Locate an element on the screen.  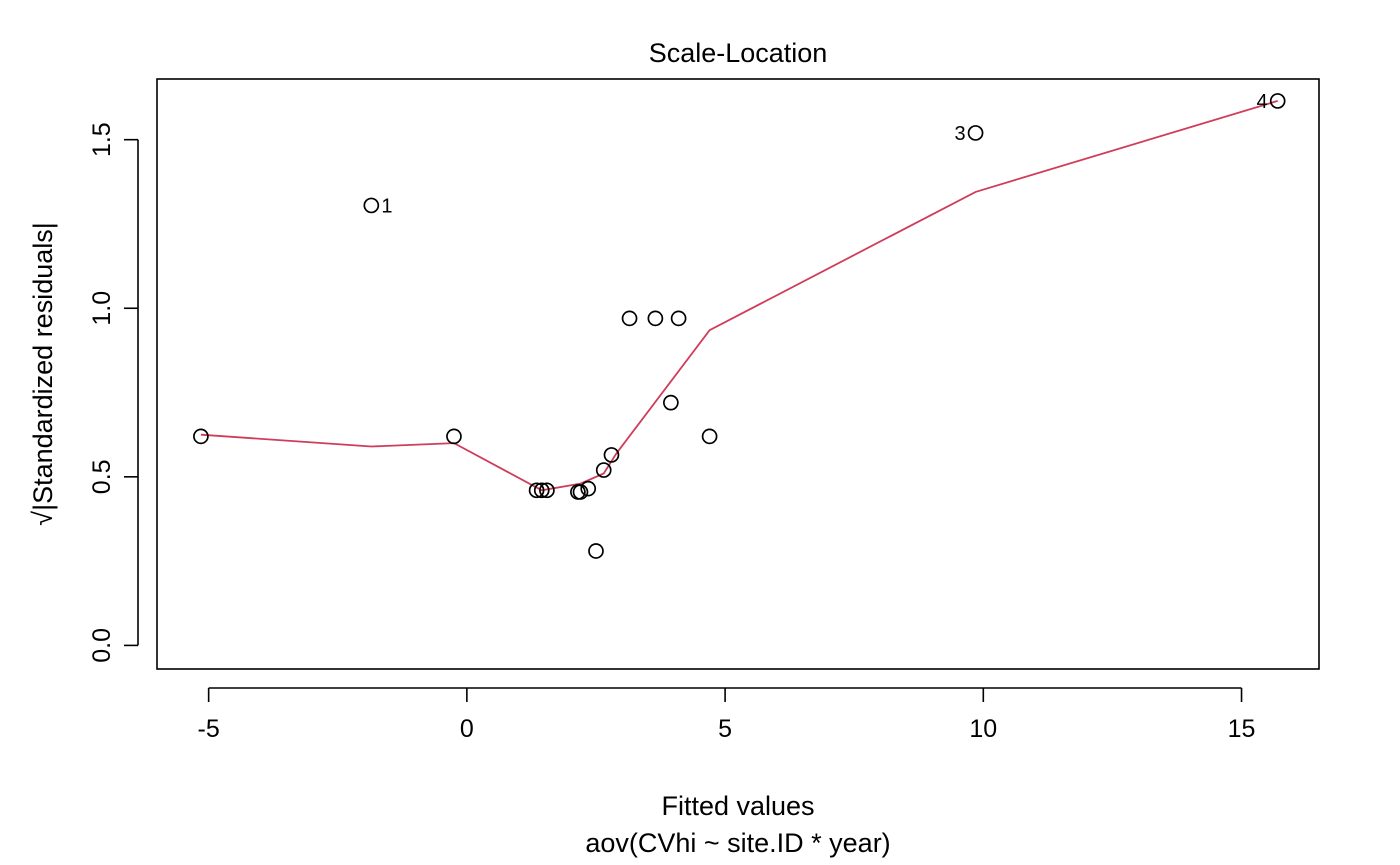
y-axis: 0.0 0.5 1.0 1.5 is located at coordinates (113, 392).